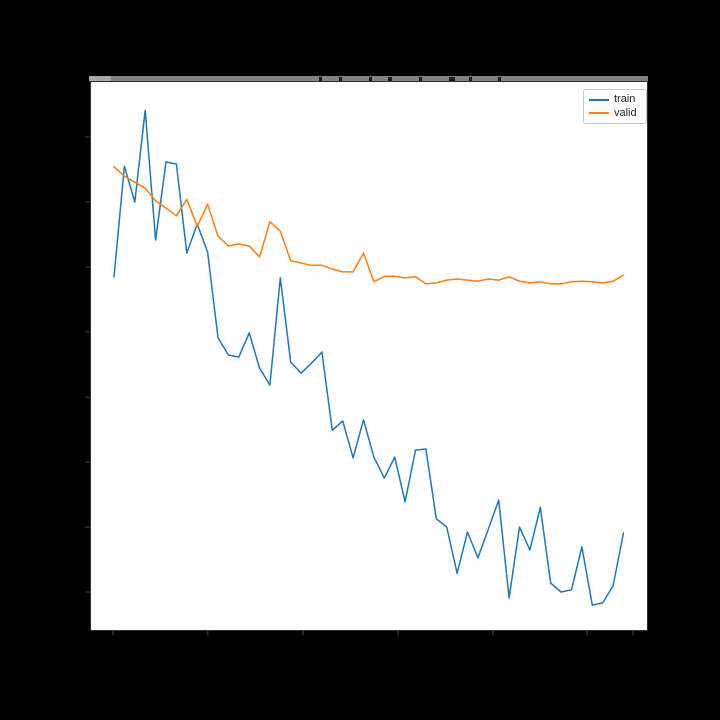  What do you see at coordinates (599, 99) in the screenshot?
I see `train-line-swatch` at bounding box center [599, 99].